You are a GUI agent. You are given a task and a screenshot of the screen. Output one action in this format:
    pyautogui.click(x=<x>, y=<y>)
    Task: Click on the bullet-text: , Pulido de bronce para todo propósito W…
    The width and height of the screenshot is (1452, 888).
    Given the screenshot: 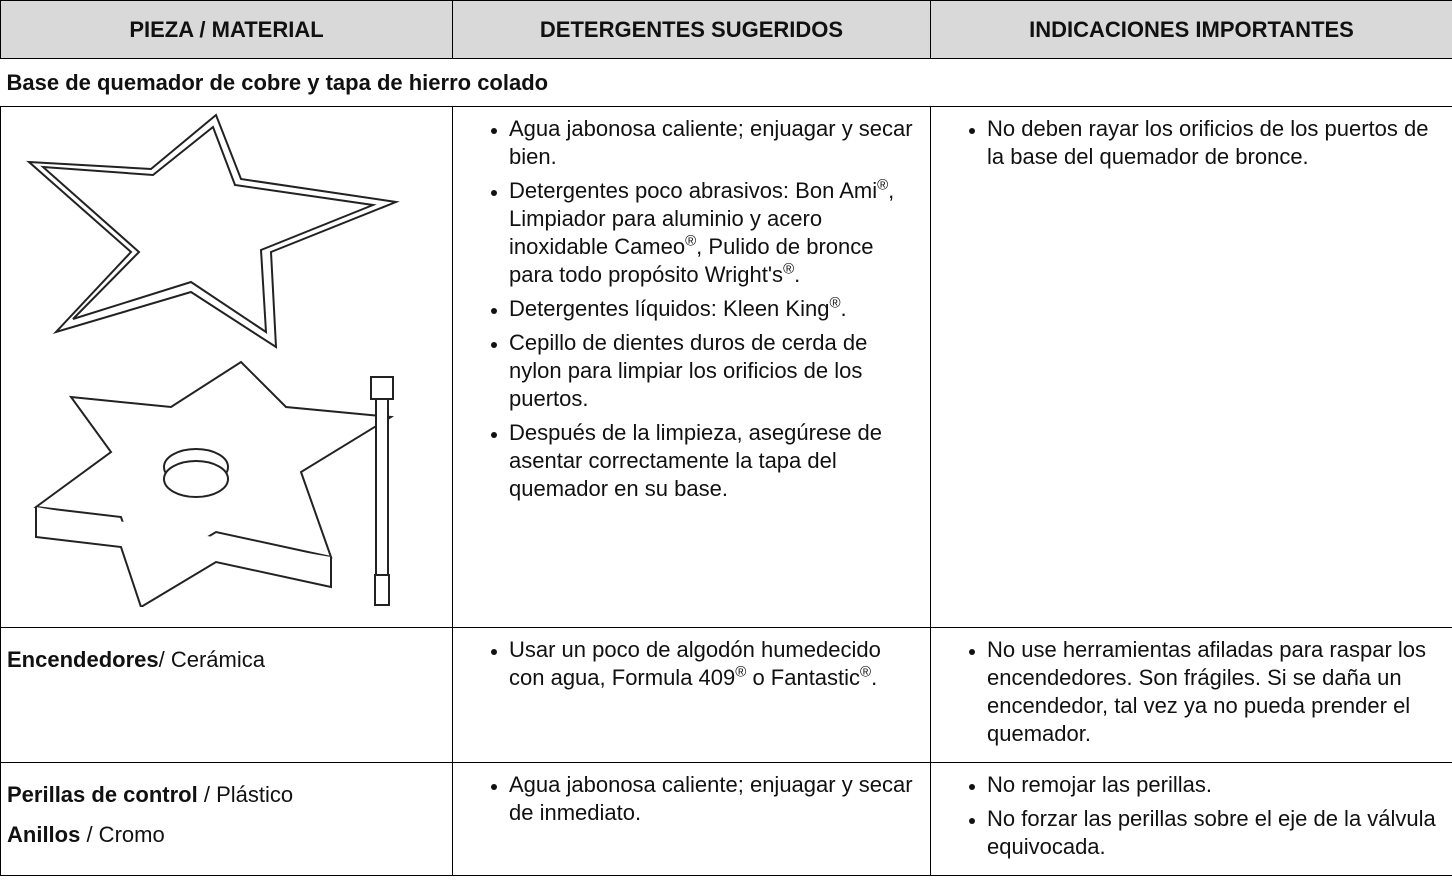 What is the action you would take?
    pyautogui.click(x=691, y=260)
    